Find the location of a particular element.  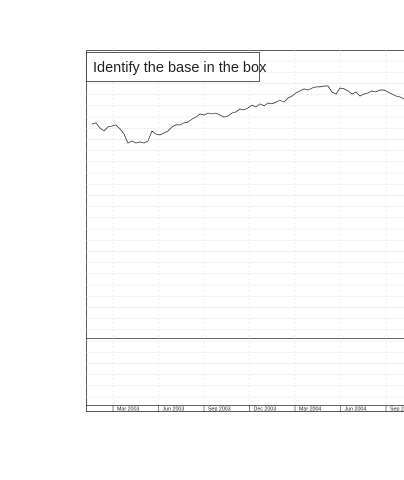

x-tick-label: Sep 2004 is located at coordinates (397, 409).